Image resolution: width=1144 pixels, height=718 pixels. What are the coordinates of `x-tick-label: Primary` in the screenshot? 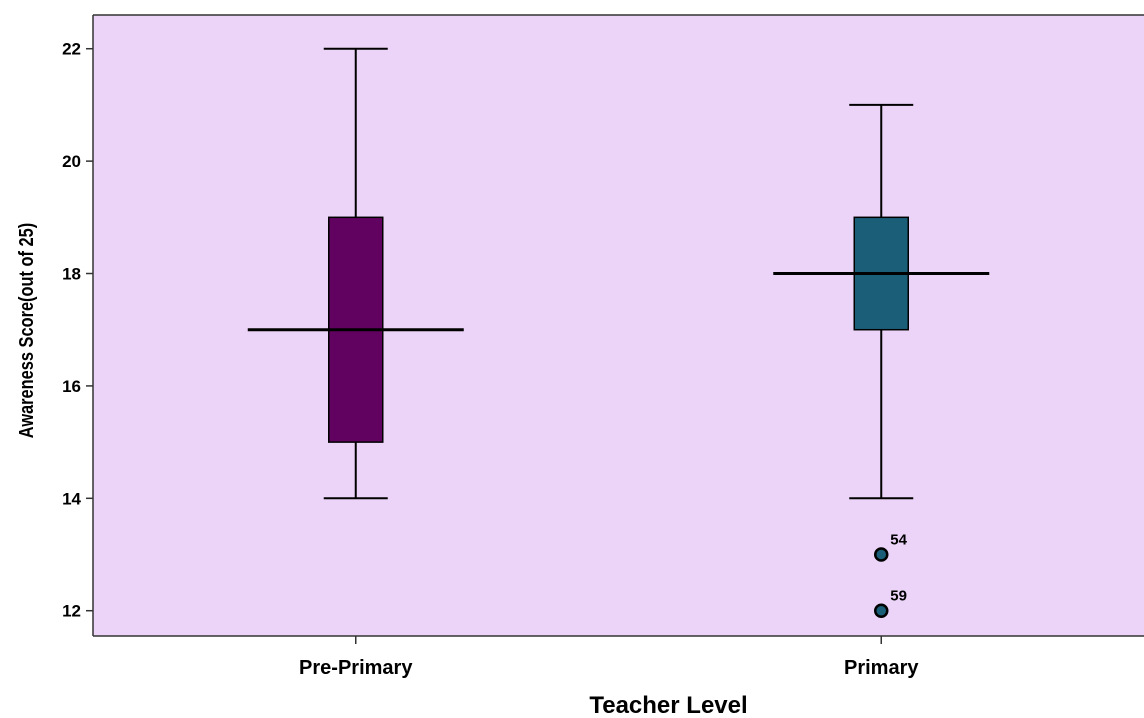 It's located at (881, 668).